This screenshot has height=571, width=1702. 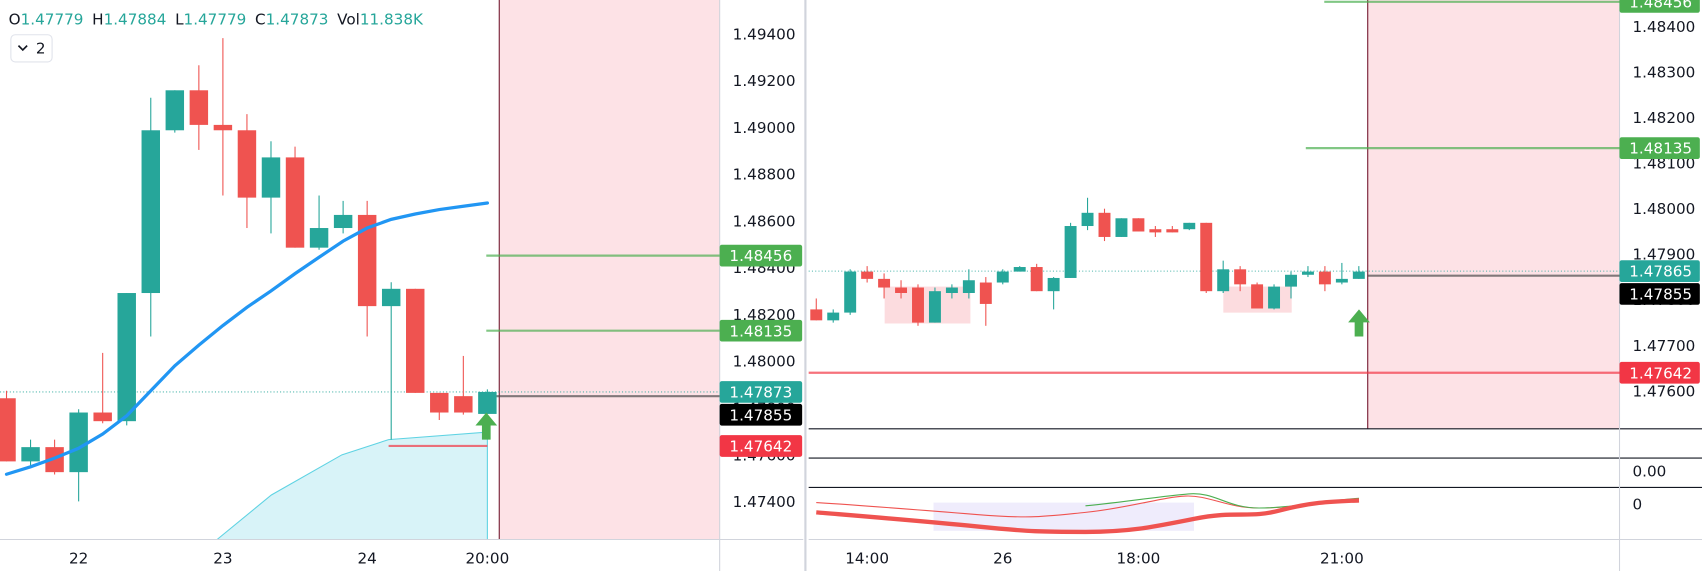 What do you see at coordinates (22, 48) in the screenshot?
I see `chevron-icon` at bounding box center [22, 48].